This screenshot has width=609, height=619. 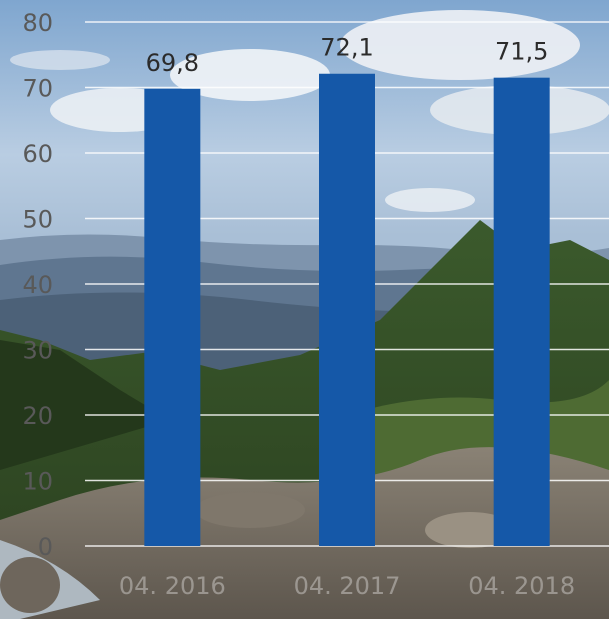 I want to click on data-label: 71,5, so click(x=521, y=52).